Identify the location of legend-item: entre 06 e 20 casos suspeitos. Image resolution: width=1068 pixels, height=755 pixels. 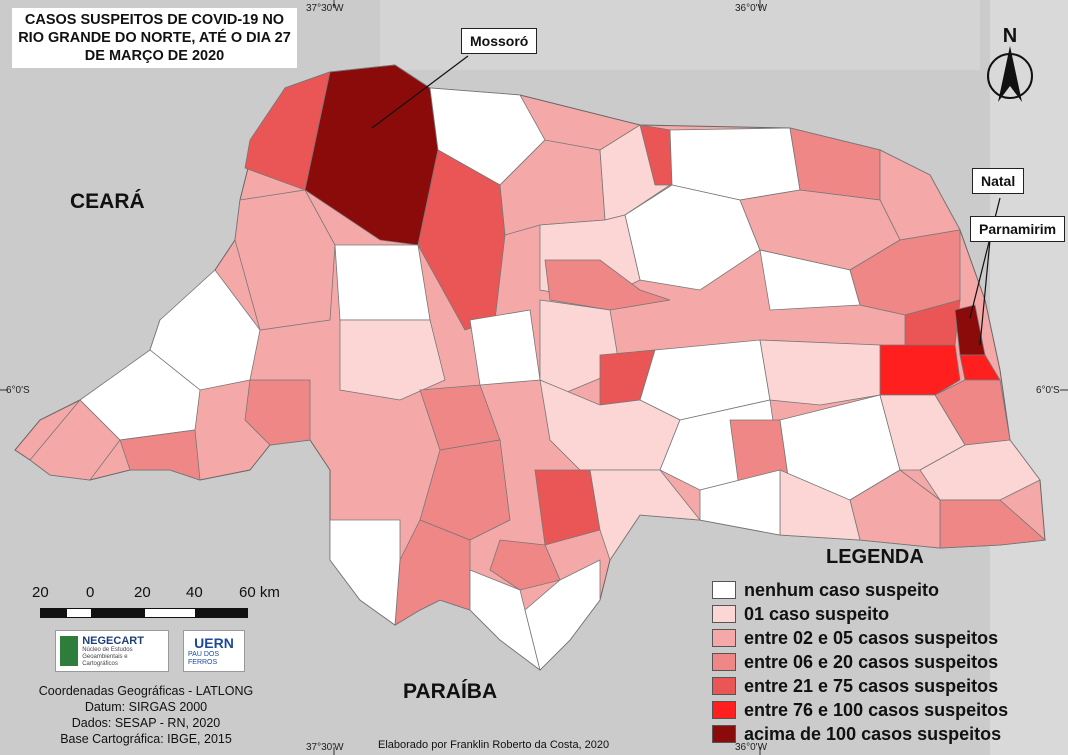
(860, 662).